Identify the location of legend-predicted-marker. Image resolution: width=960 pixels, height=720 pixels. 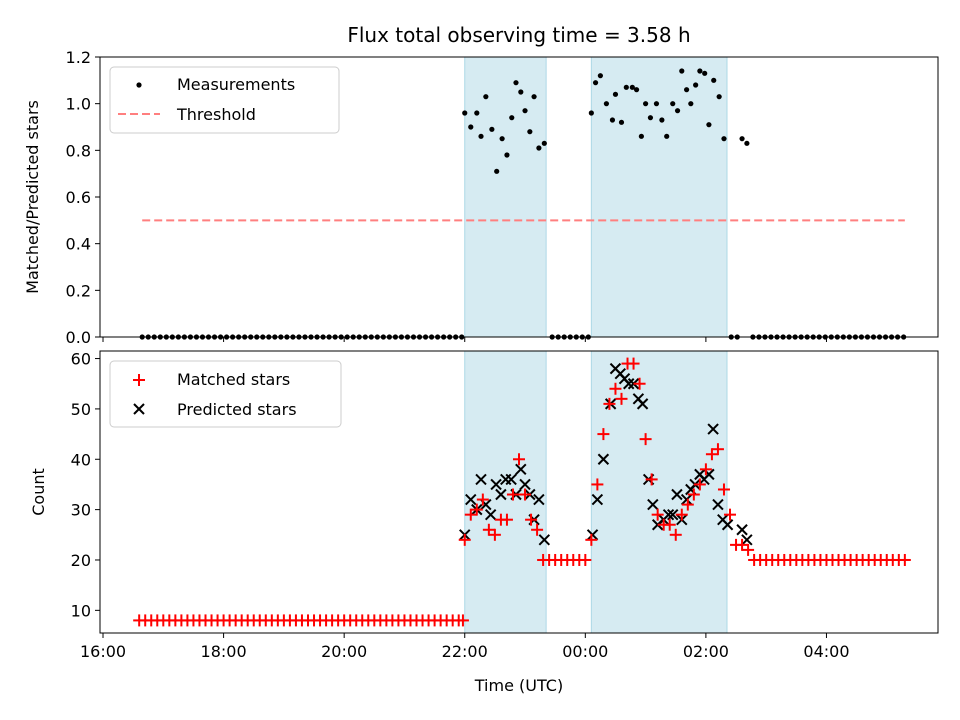
(139, 409).